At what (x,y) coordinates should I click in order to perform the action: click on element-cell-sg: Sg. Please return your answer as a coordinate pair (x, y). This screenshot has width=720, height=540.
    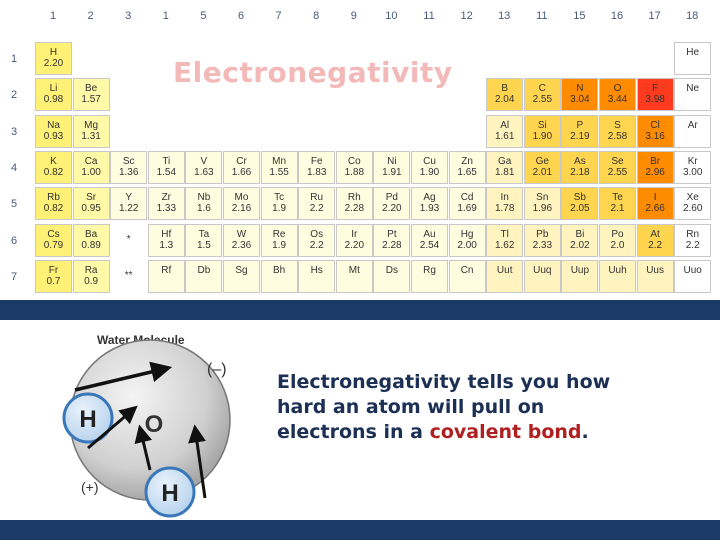
    Looking at the image, I should click on (241, 276).